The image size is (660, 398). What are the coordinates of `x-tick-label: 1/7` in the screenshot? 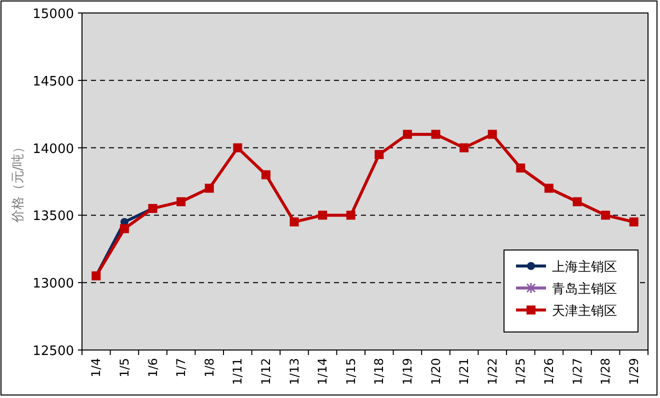 It's located at (181, 368).